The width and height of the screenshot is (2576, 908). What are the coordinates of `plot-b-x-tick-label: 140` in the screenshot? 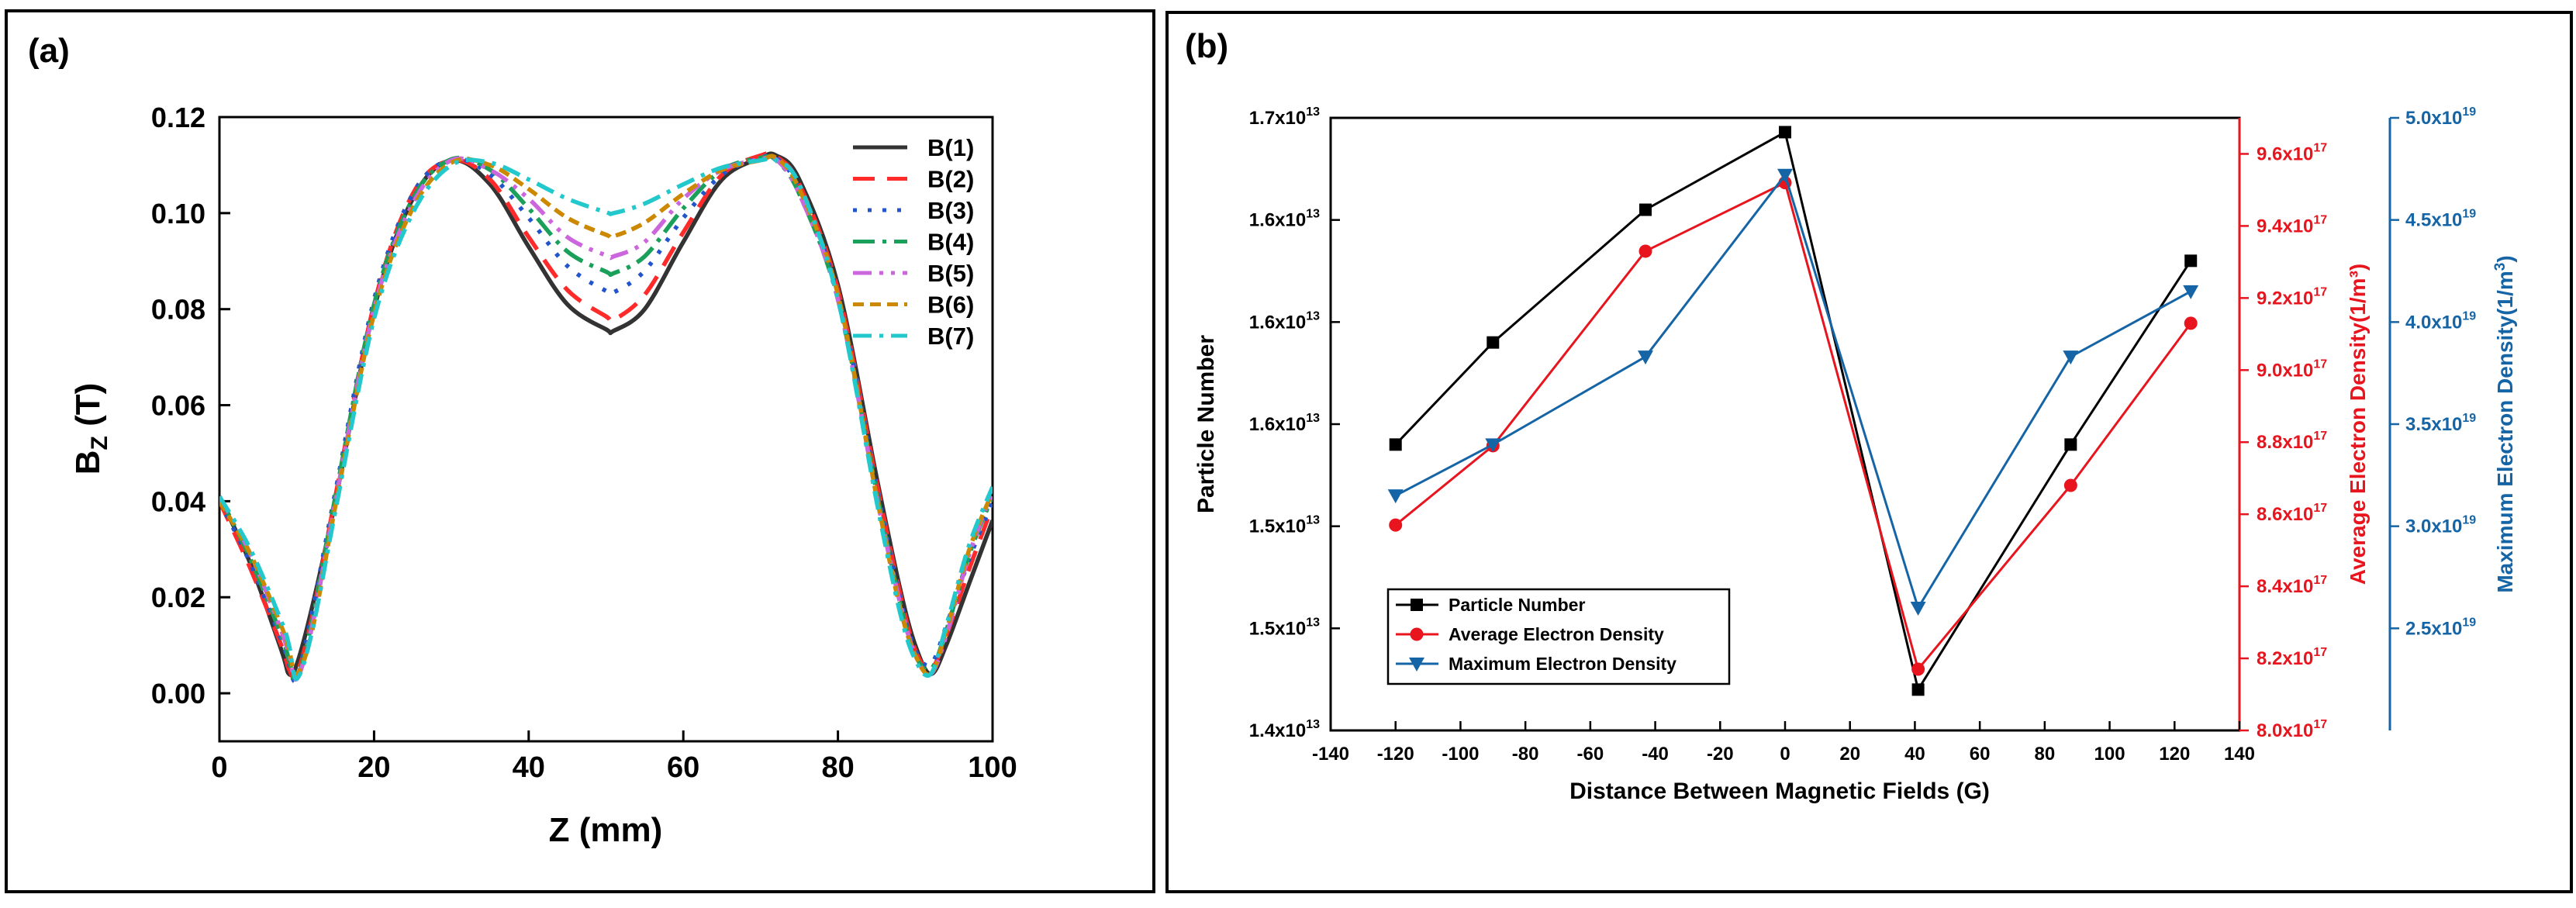 It's located at (2239, 754).